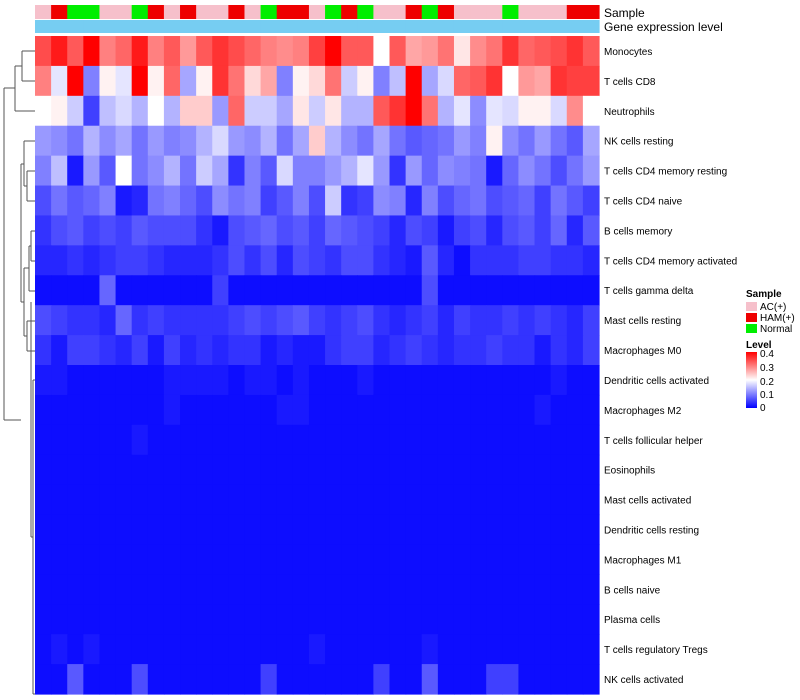 The width and height of the screenshot is (800, 700). I want to click on row-label: Macrophages M0, so click(643, 351).